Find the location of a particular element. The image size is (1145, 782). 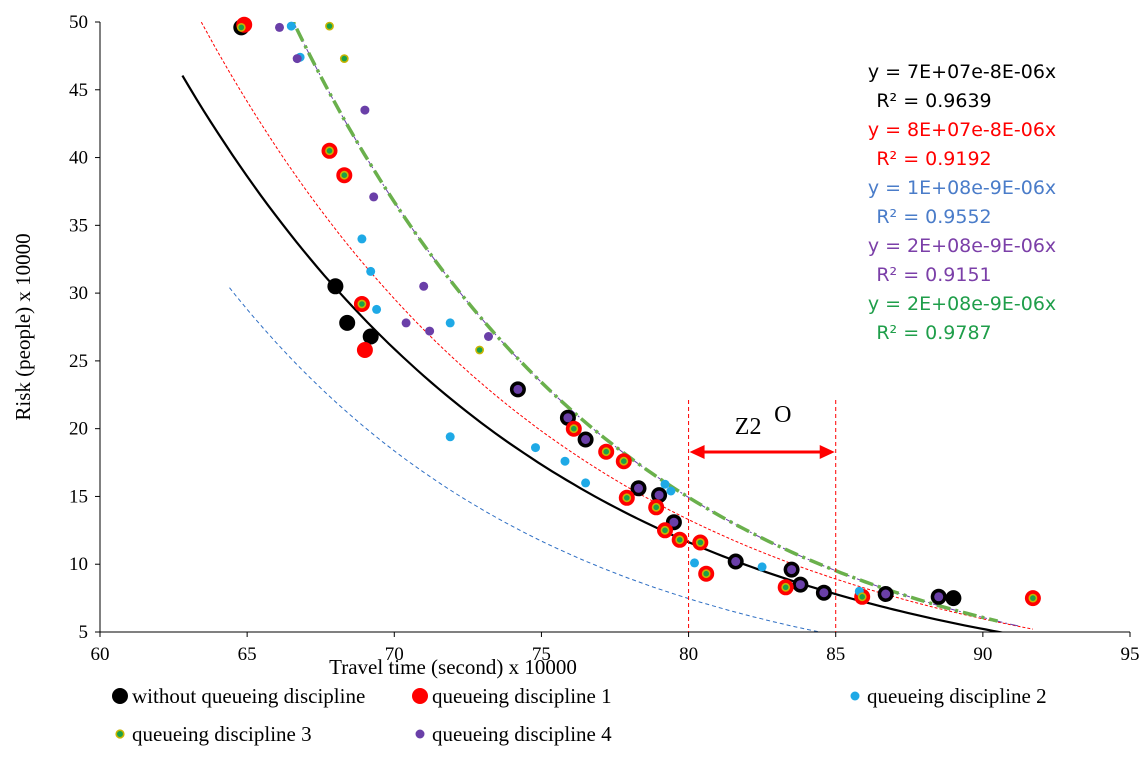

y-tick-label: 50 is located at coordinates (78, 22).